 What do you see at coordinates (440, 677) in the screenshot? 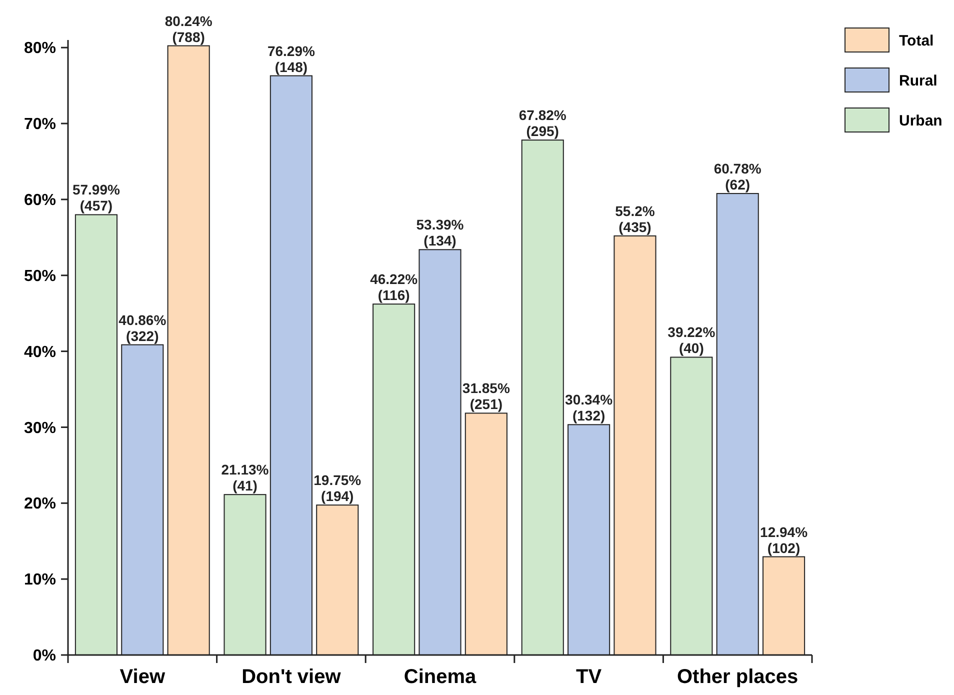
I see `x-tick-label: Cinema` at bounding box center [440, 677].